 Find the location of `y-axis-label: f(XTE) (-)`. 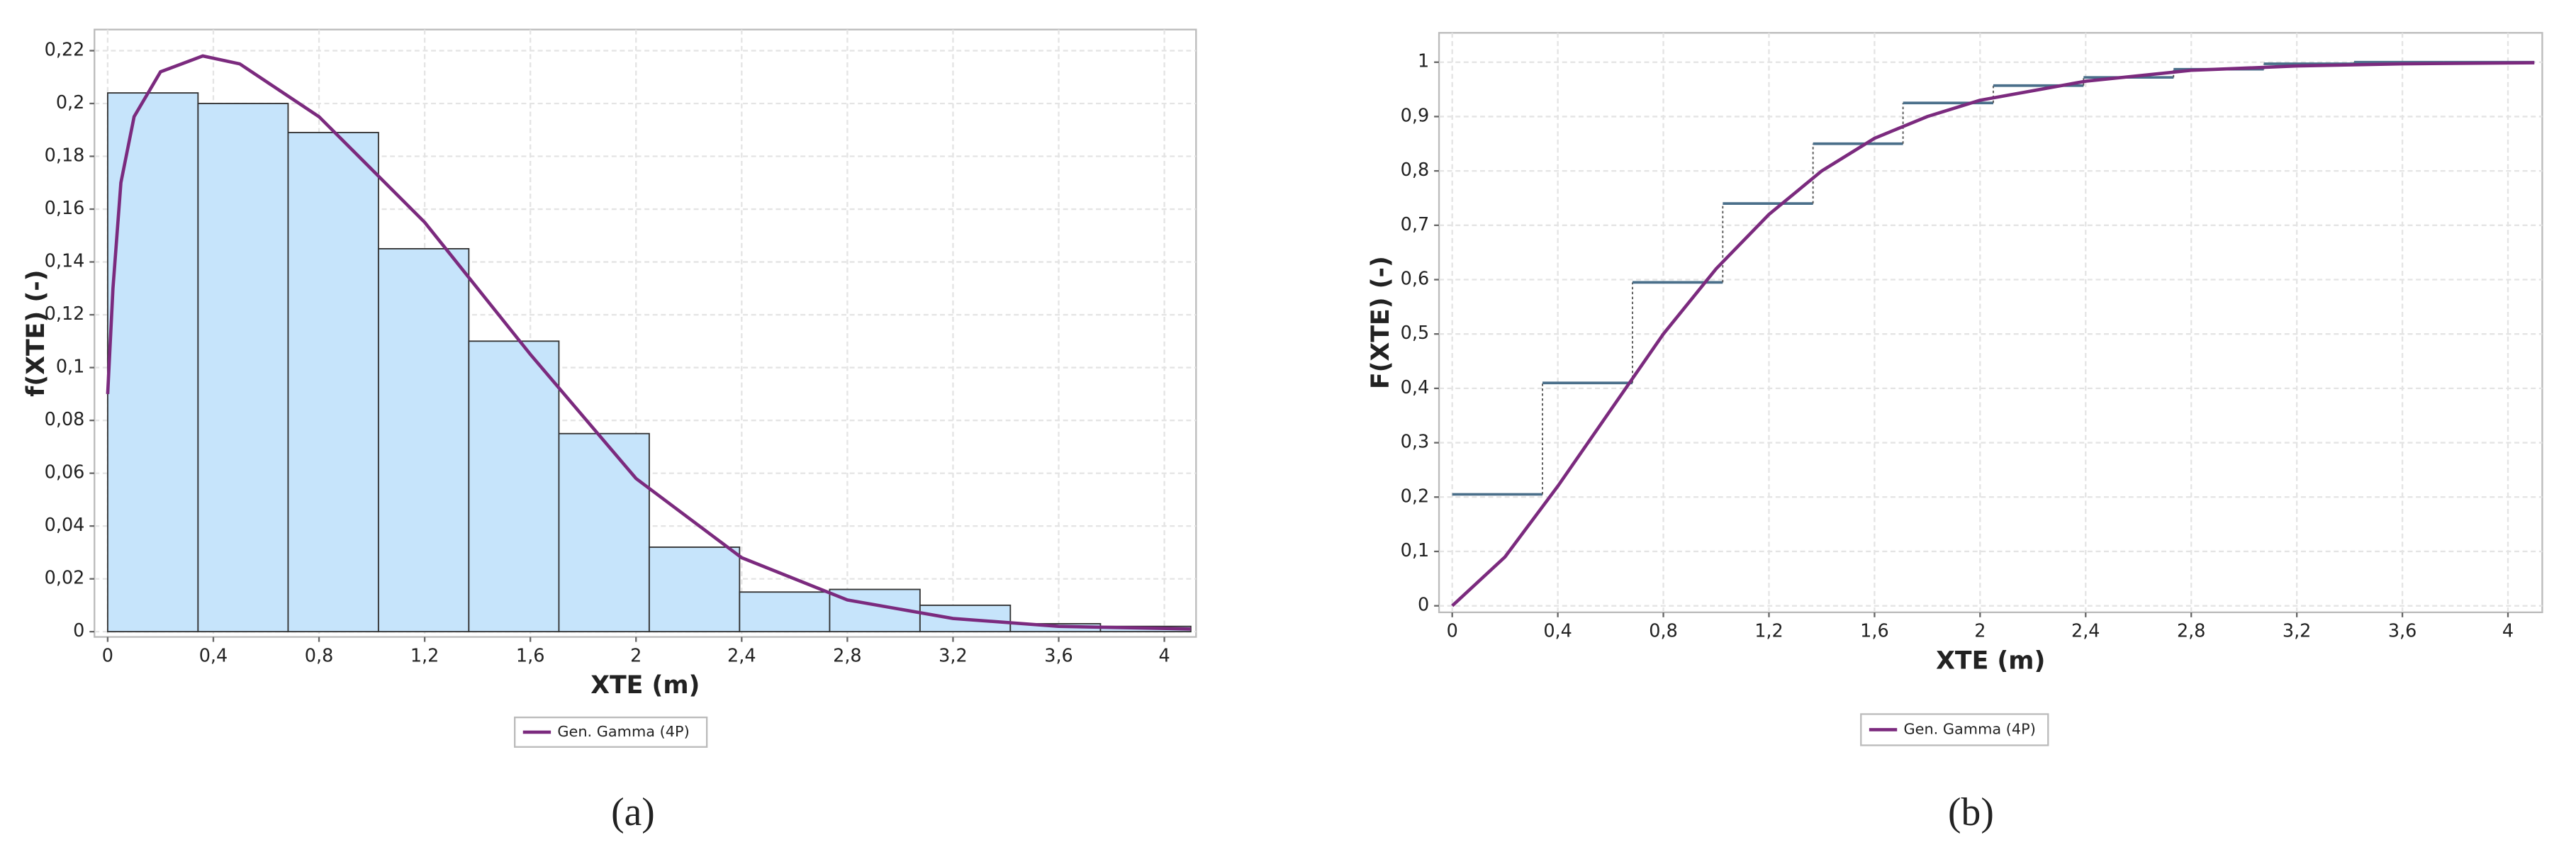

y-axis-label: f(XTE) (-) is located at coordinates (36, 333).